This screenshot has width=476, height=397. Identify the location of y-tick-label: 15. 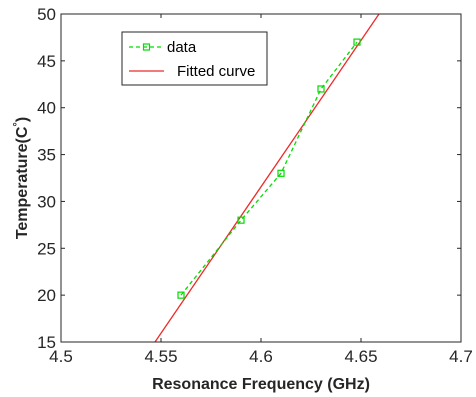
(46, 342).